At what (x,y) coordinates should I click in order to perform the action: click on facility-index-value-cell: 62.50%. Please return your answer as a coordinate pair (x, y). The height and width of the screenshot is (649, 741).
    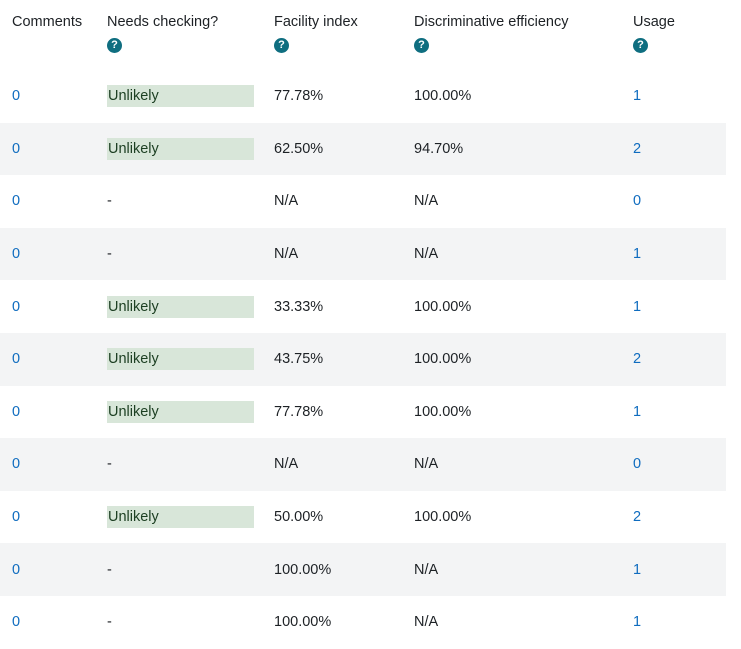
    Looking at the image, I should click on (298, 149).